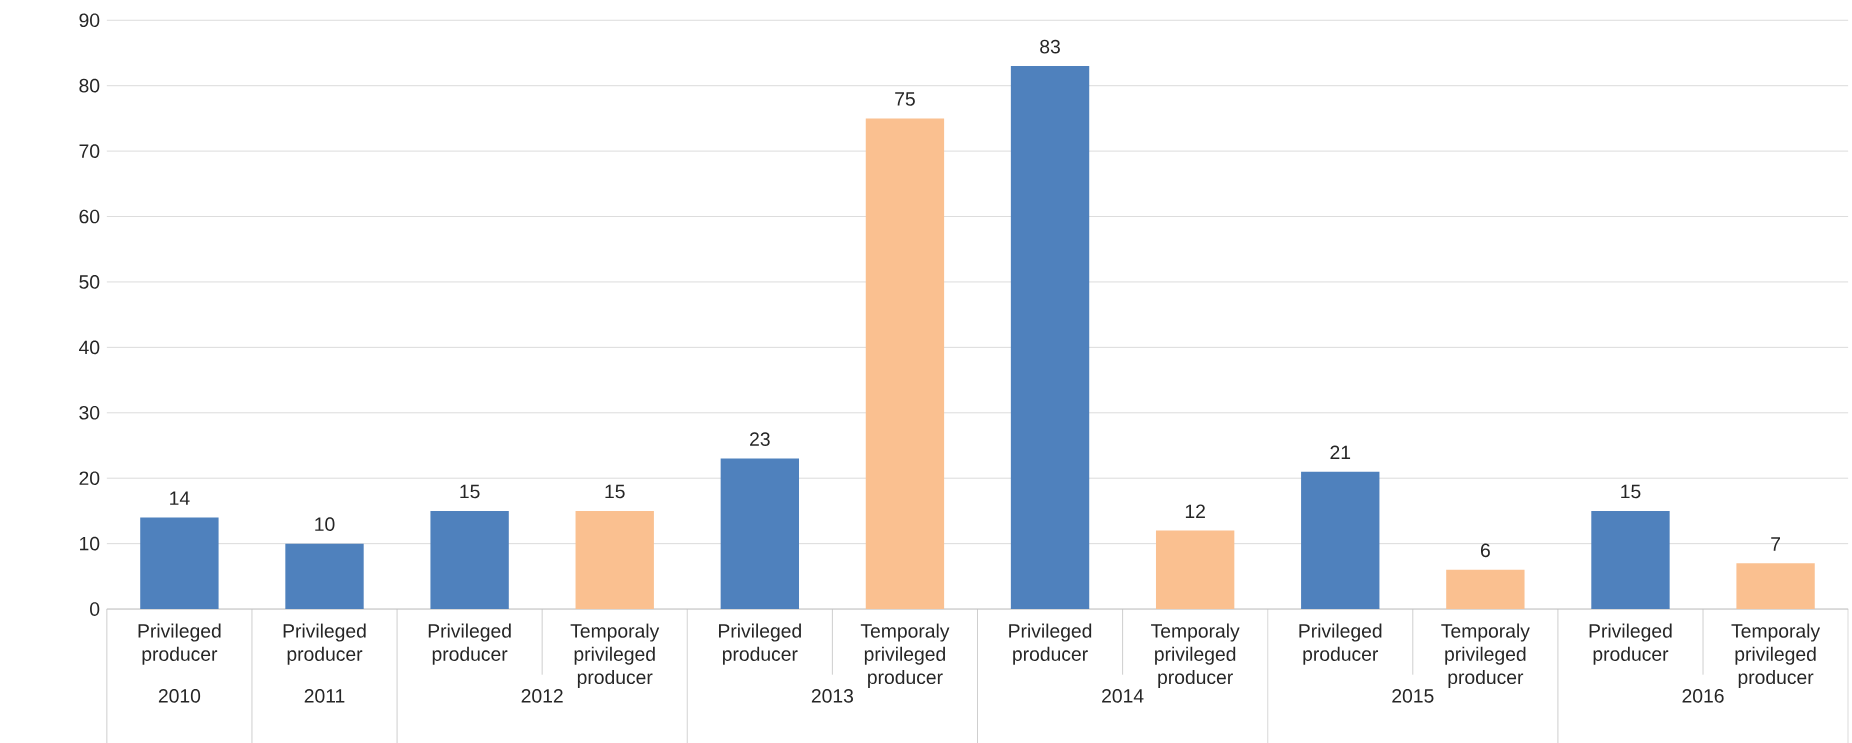  I want to click on text: 2013, so click(832, 695).